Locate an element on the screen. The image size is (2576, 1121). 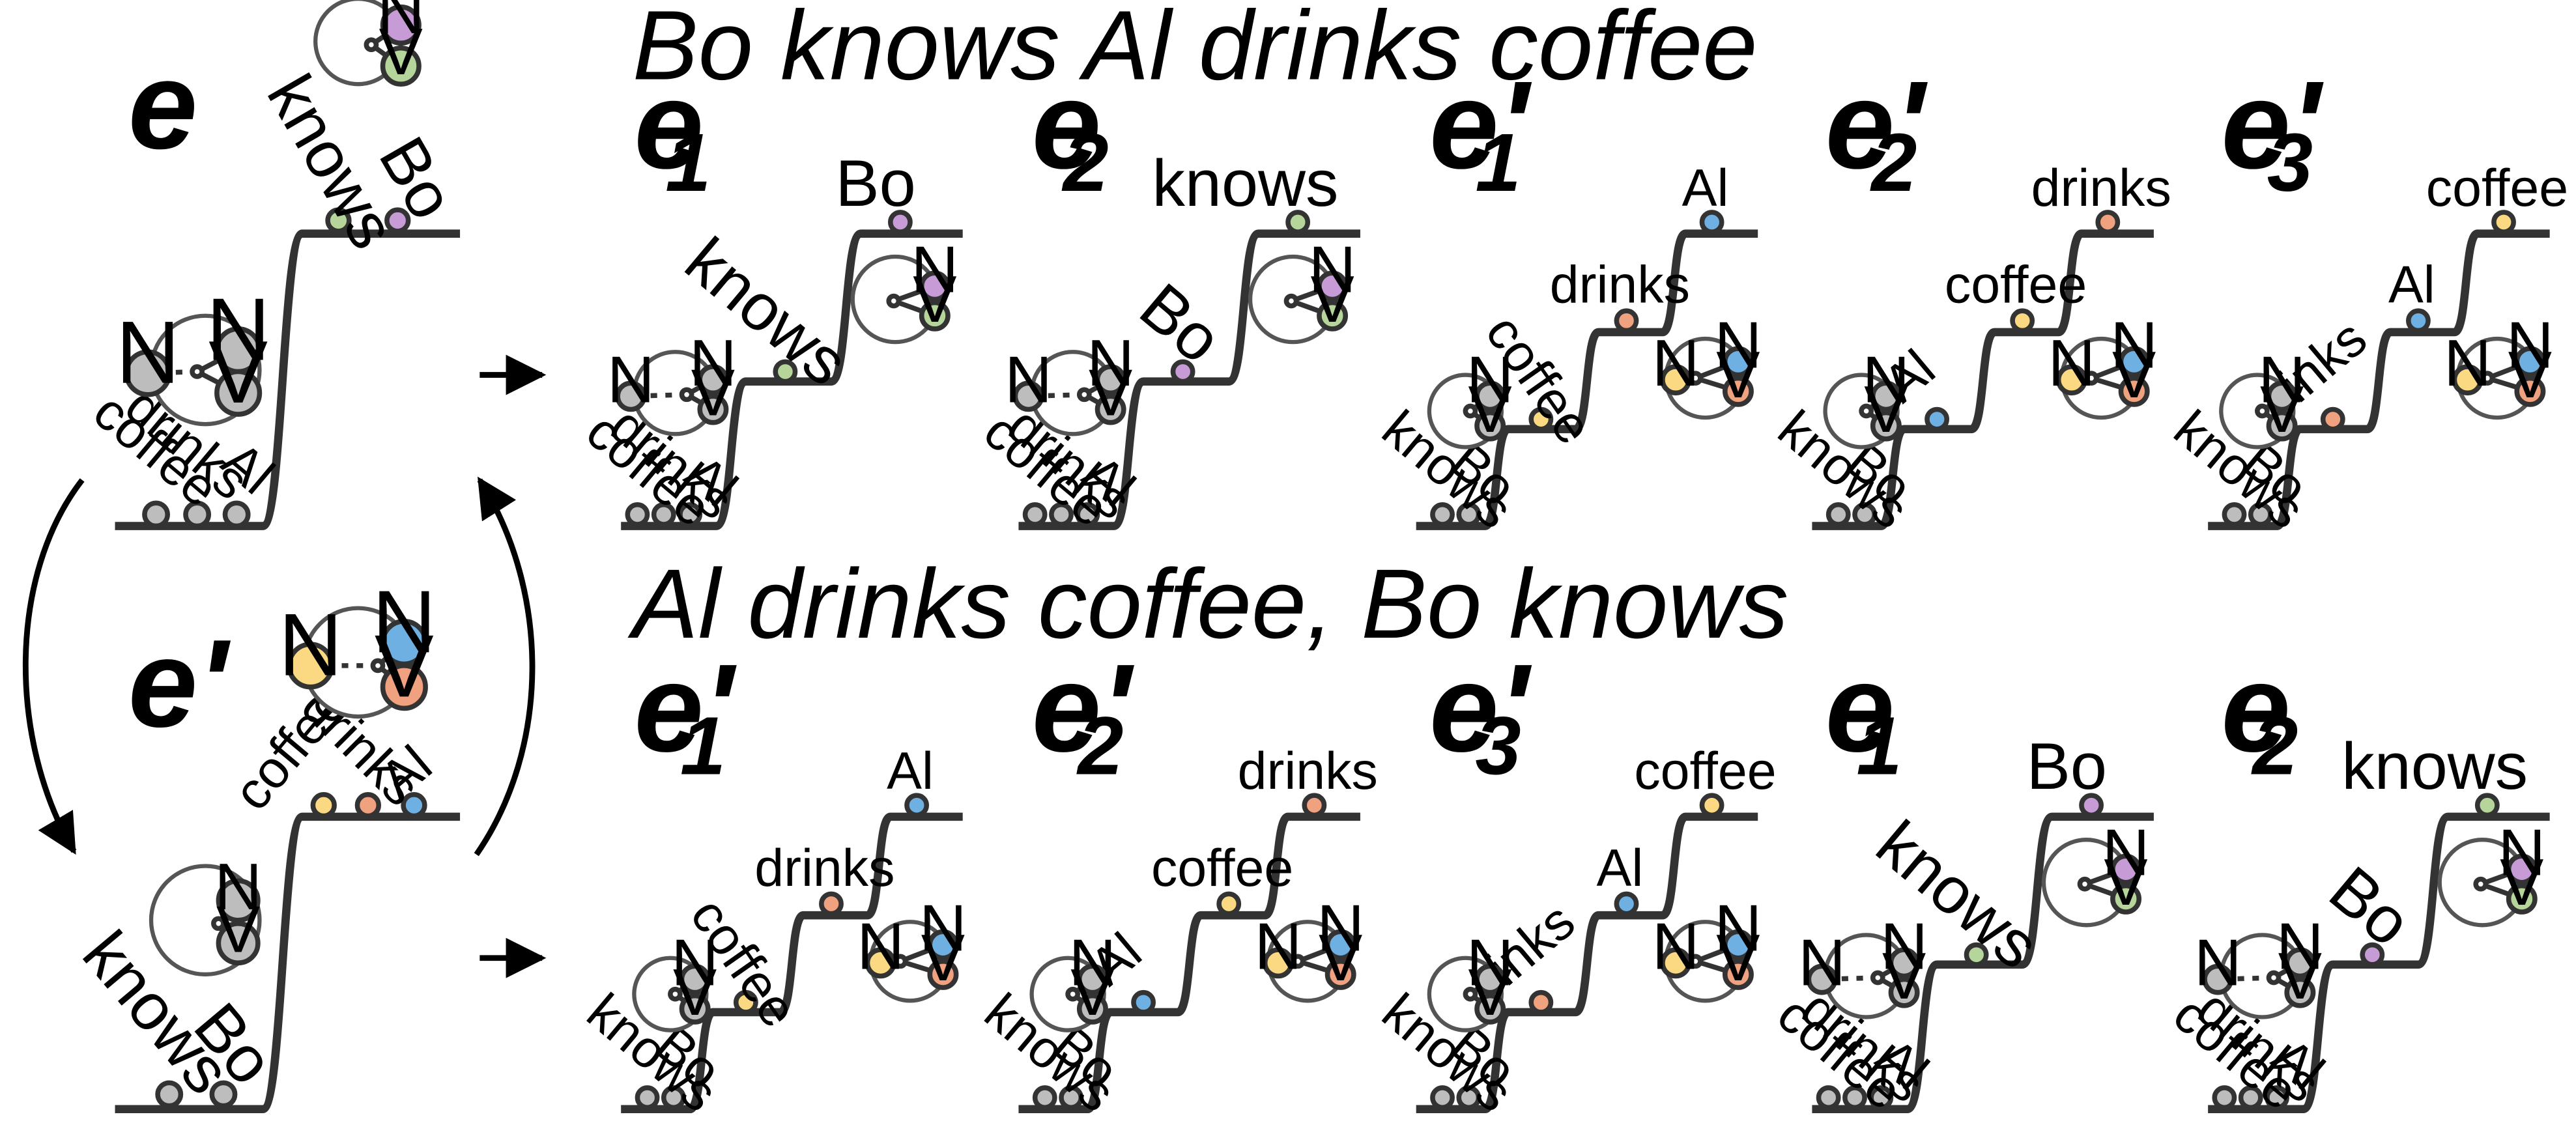
bottom-heading: Al drinks coffee, Bo knows is located at coordinates (1207, 604).